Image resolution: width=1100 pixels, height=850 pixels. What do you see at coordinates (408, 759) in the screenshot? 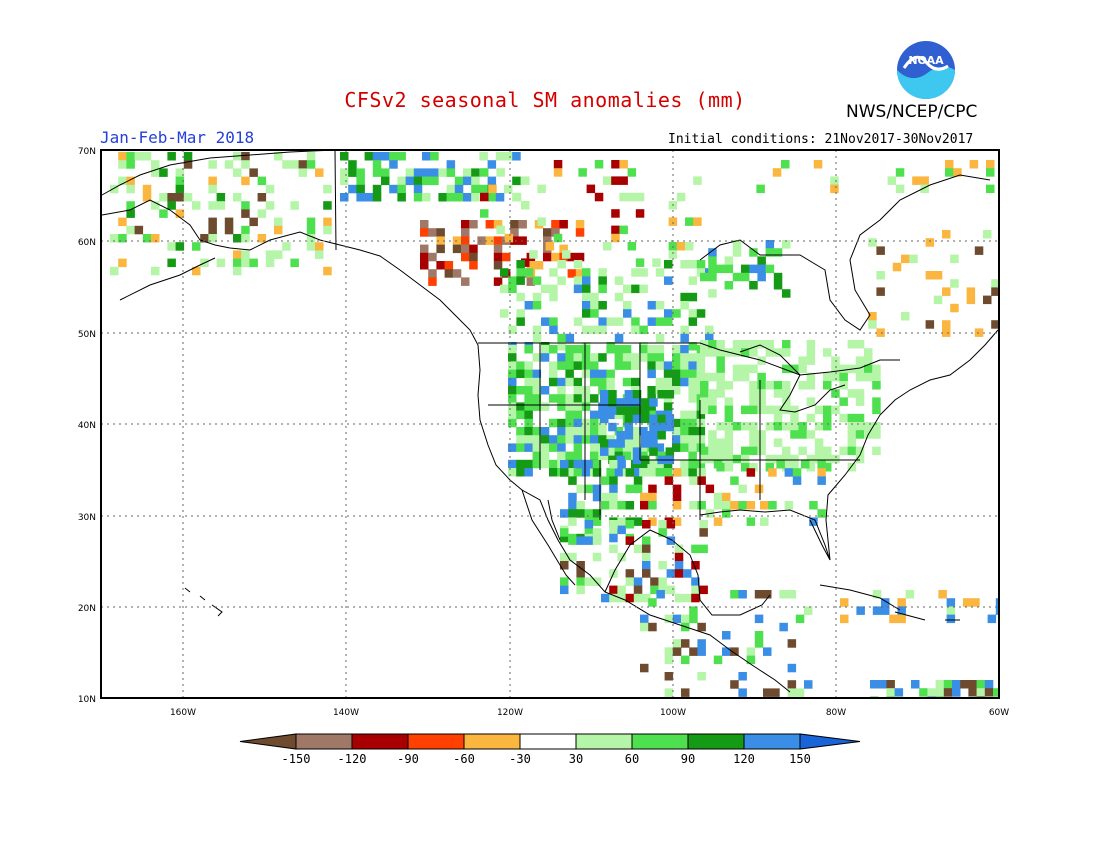
I see `colorbar-label: -90` at bounding box center [408, 759].